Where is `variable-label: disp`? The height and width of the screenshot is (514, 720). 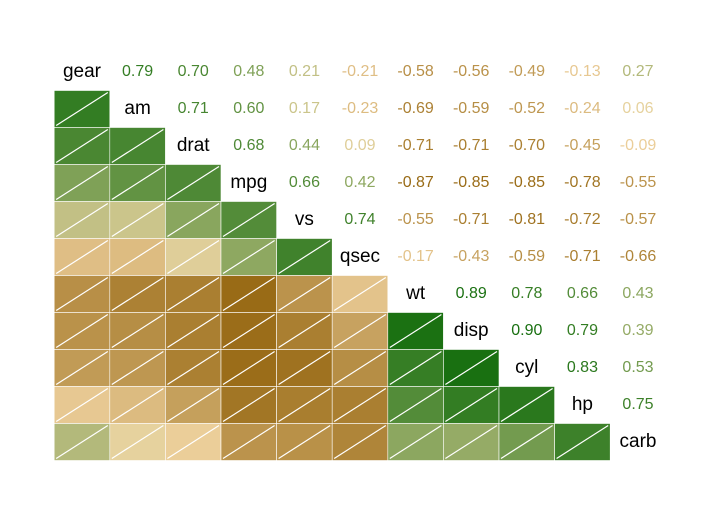
variable-label: disp is located at coordinates (471, 330).